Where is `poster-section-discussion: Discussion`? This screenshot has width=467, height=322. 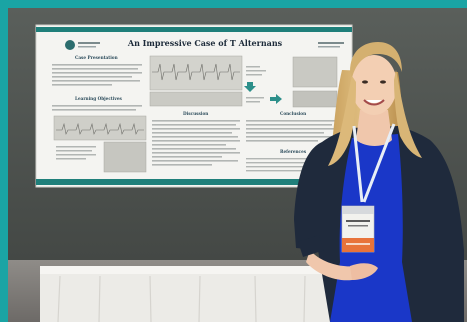
poster-section-discussion: Discussion is located at coordinates (196, 113).